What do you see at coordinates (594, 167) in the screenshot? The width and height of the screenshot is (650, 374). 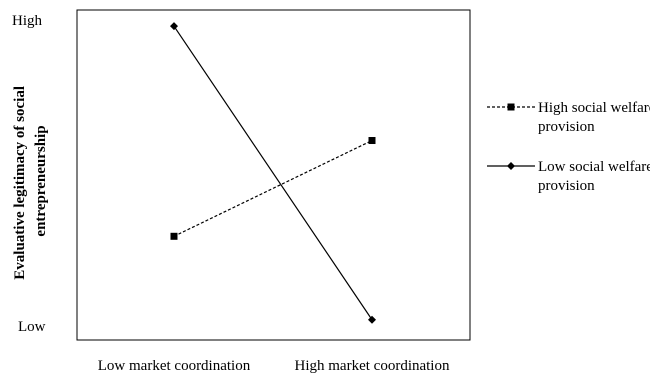 I see `legend-label-low-welfare-line-1: Low social welfare` at bounding box center [594, 167].